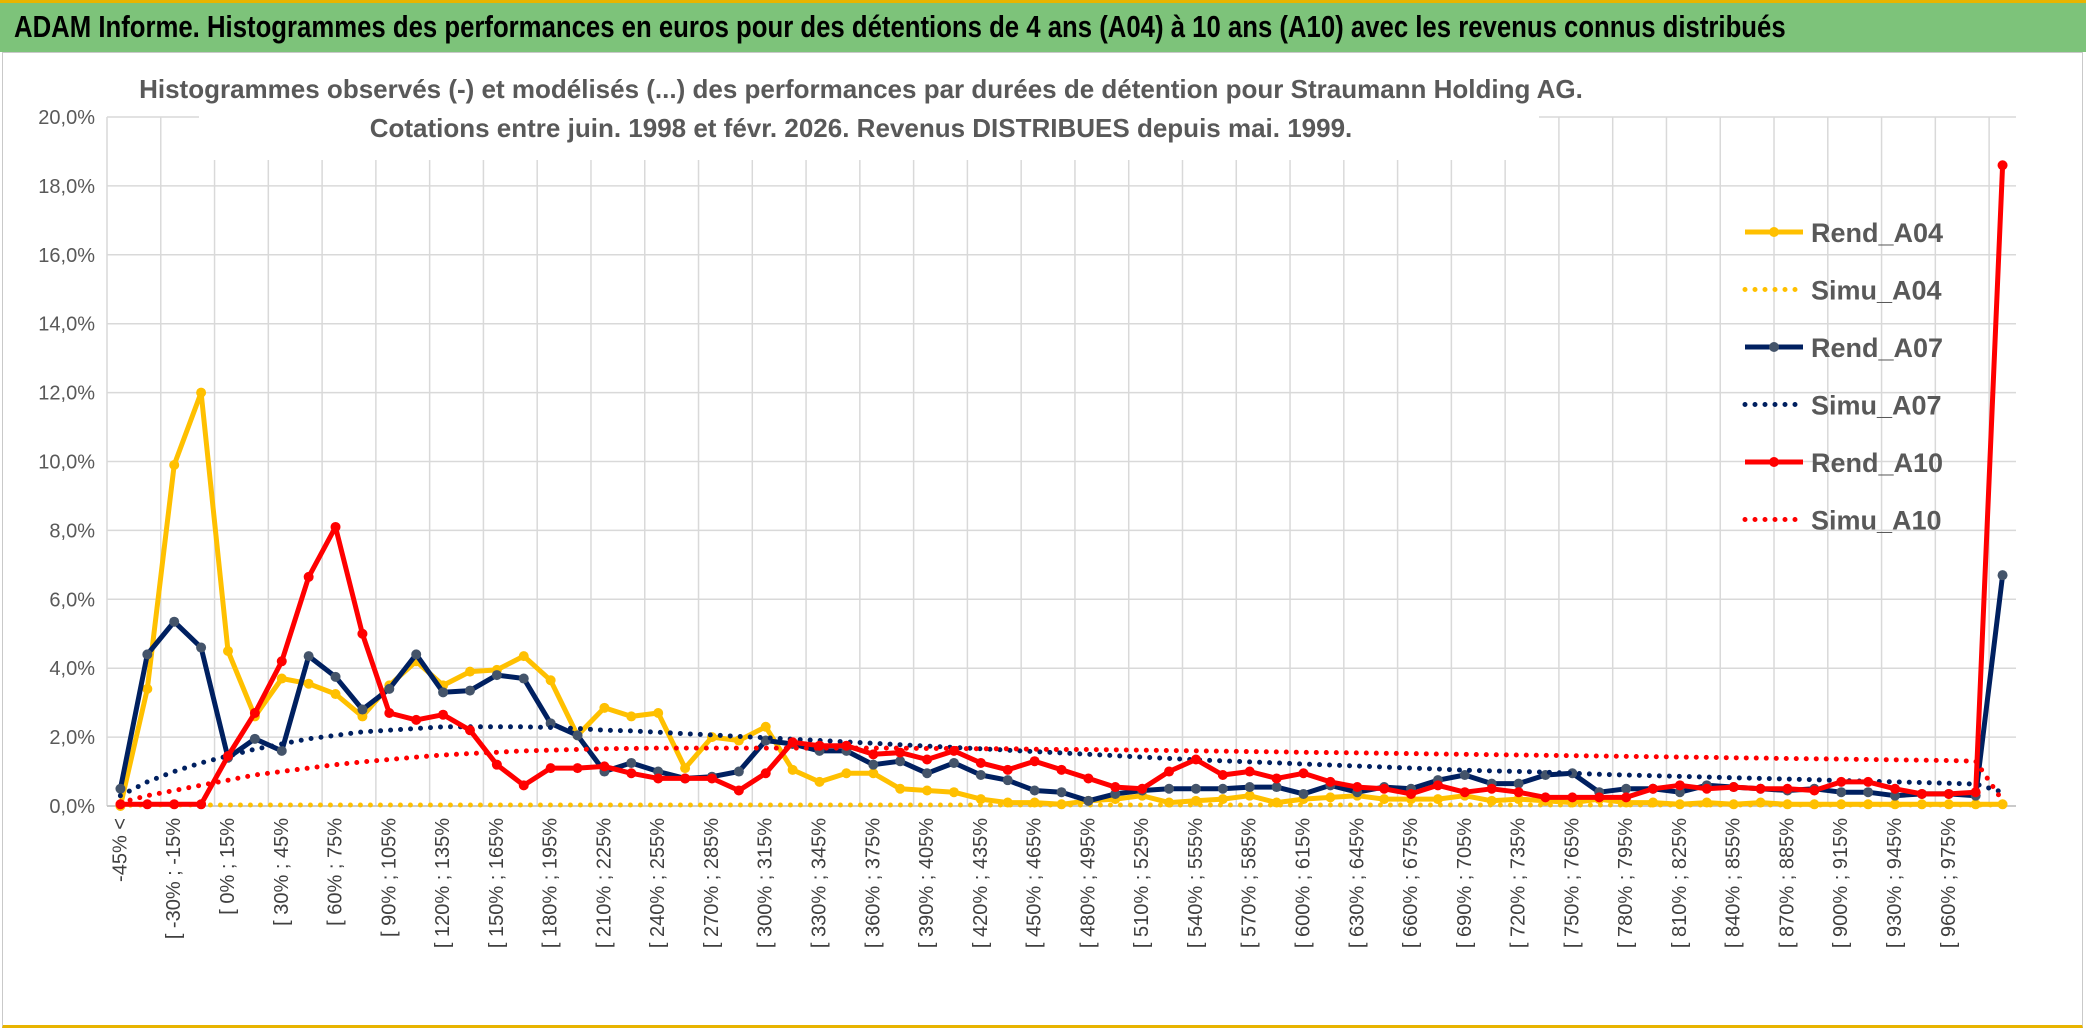 The height and width of the screenshot is (1031, 2086). I want to click on x-tick-label: -45% <, so click(120, 850).